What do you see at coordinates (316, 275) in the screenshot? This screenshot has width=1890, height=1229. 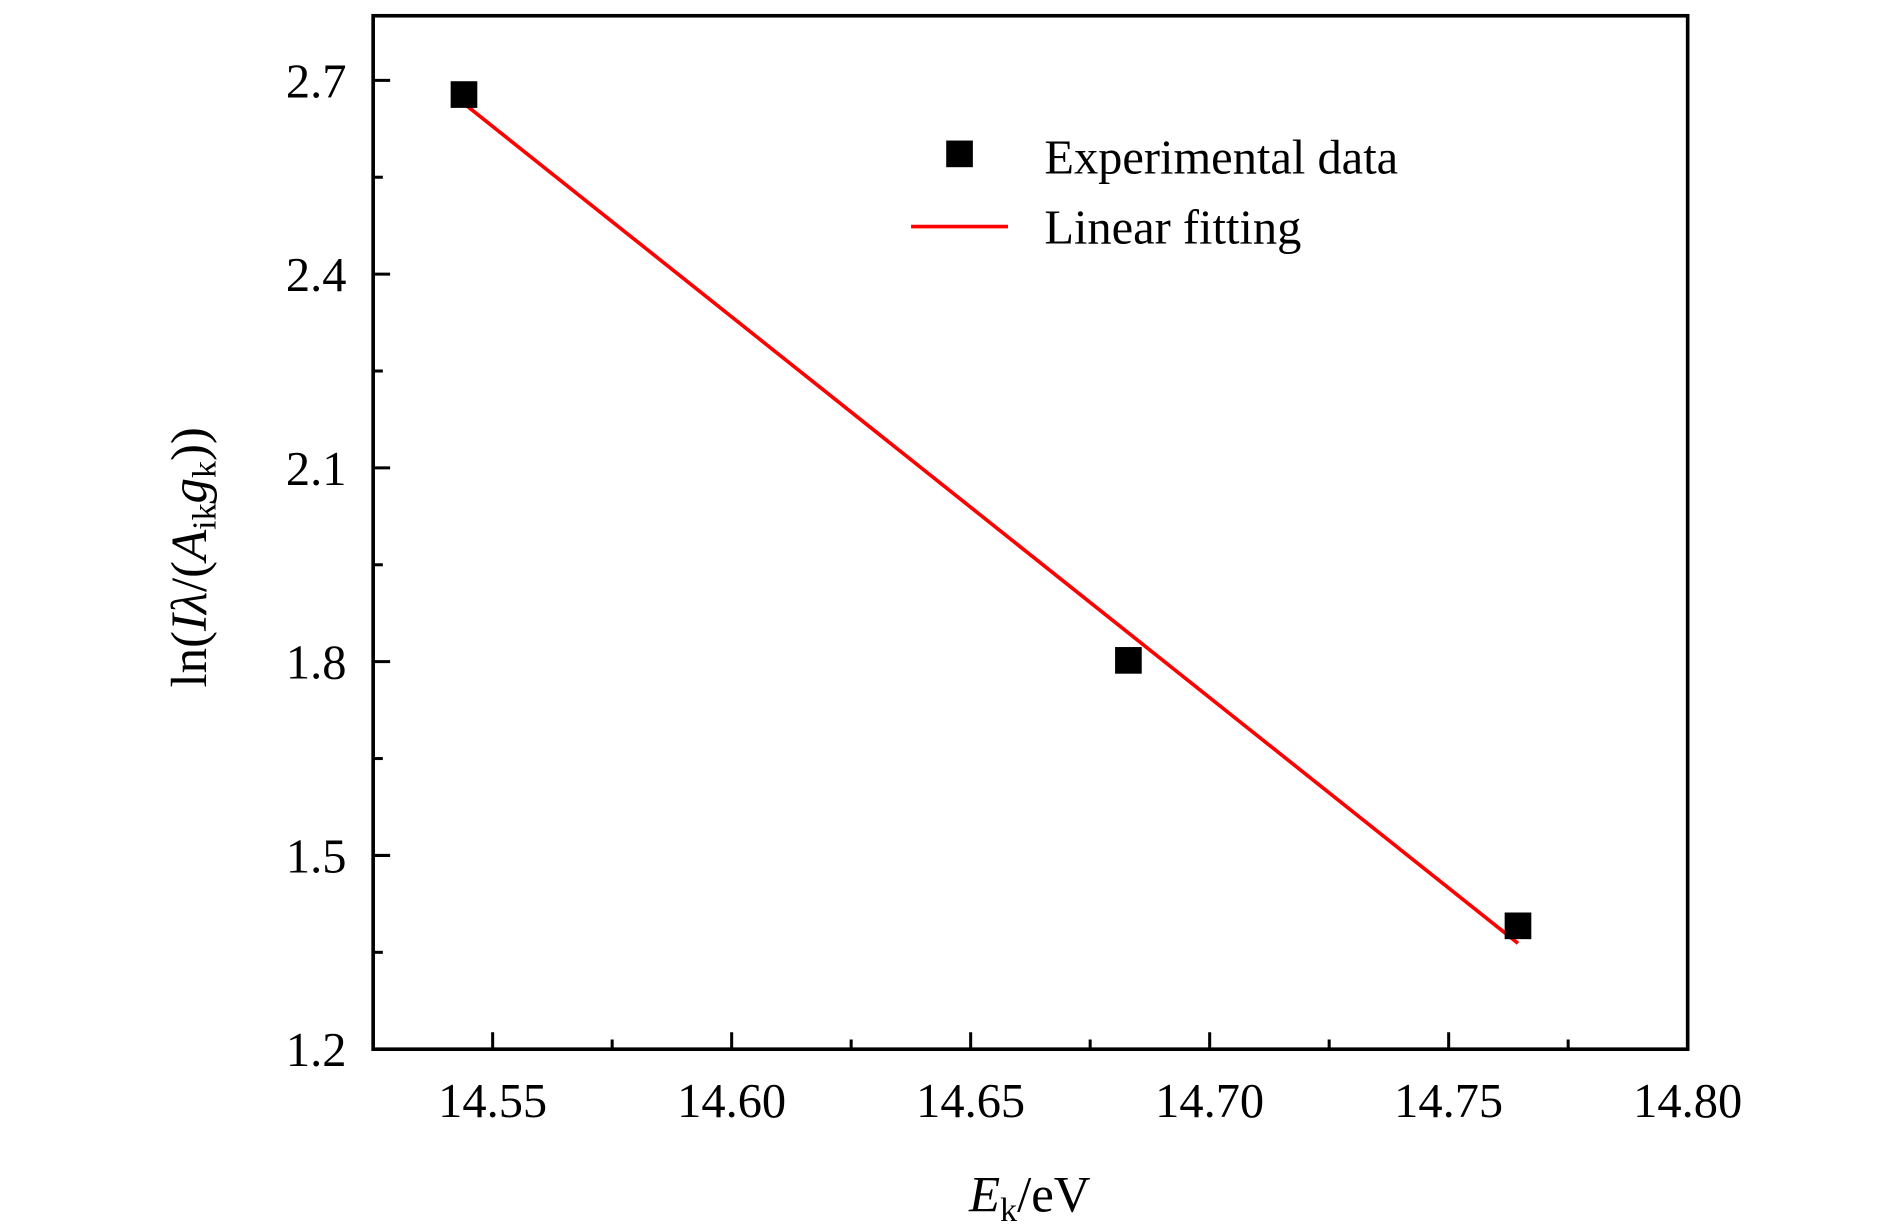 I see `y-tick-label: 2.4` at bounding box center [316, 275].